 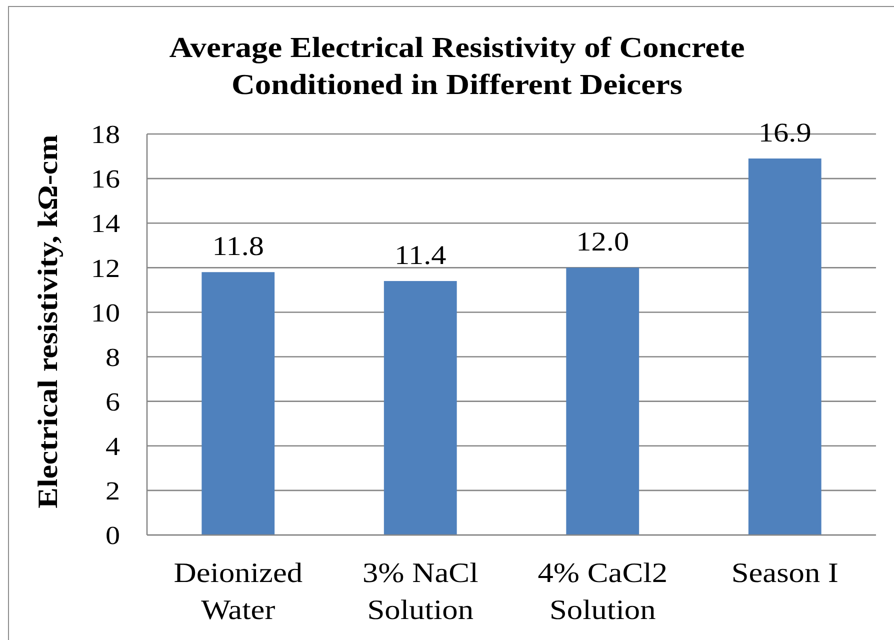 I want to click on x-tick-label: Season I, so click(x=784, y=573).